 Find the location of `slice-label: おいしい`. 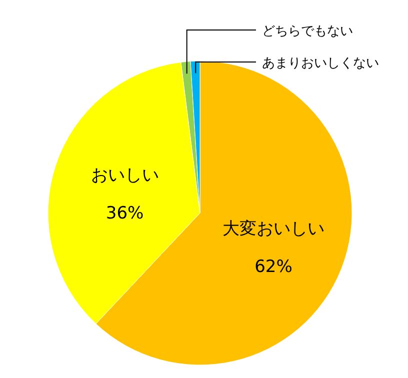

slice-label: おいしい is located at coordinates (124, 176).